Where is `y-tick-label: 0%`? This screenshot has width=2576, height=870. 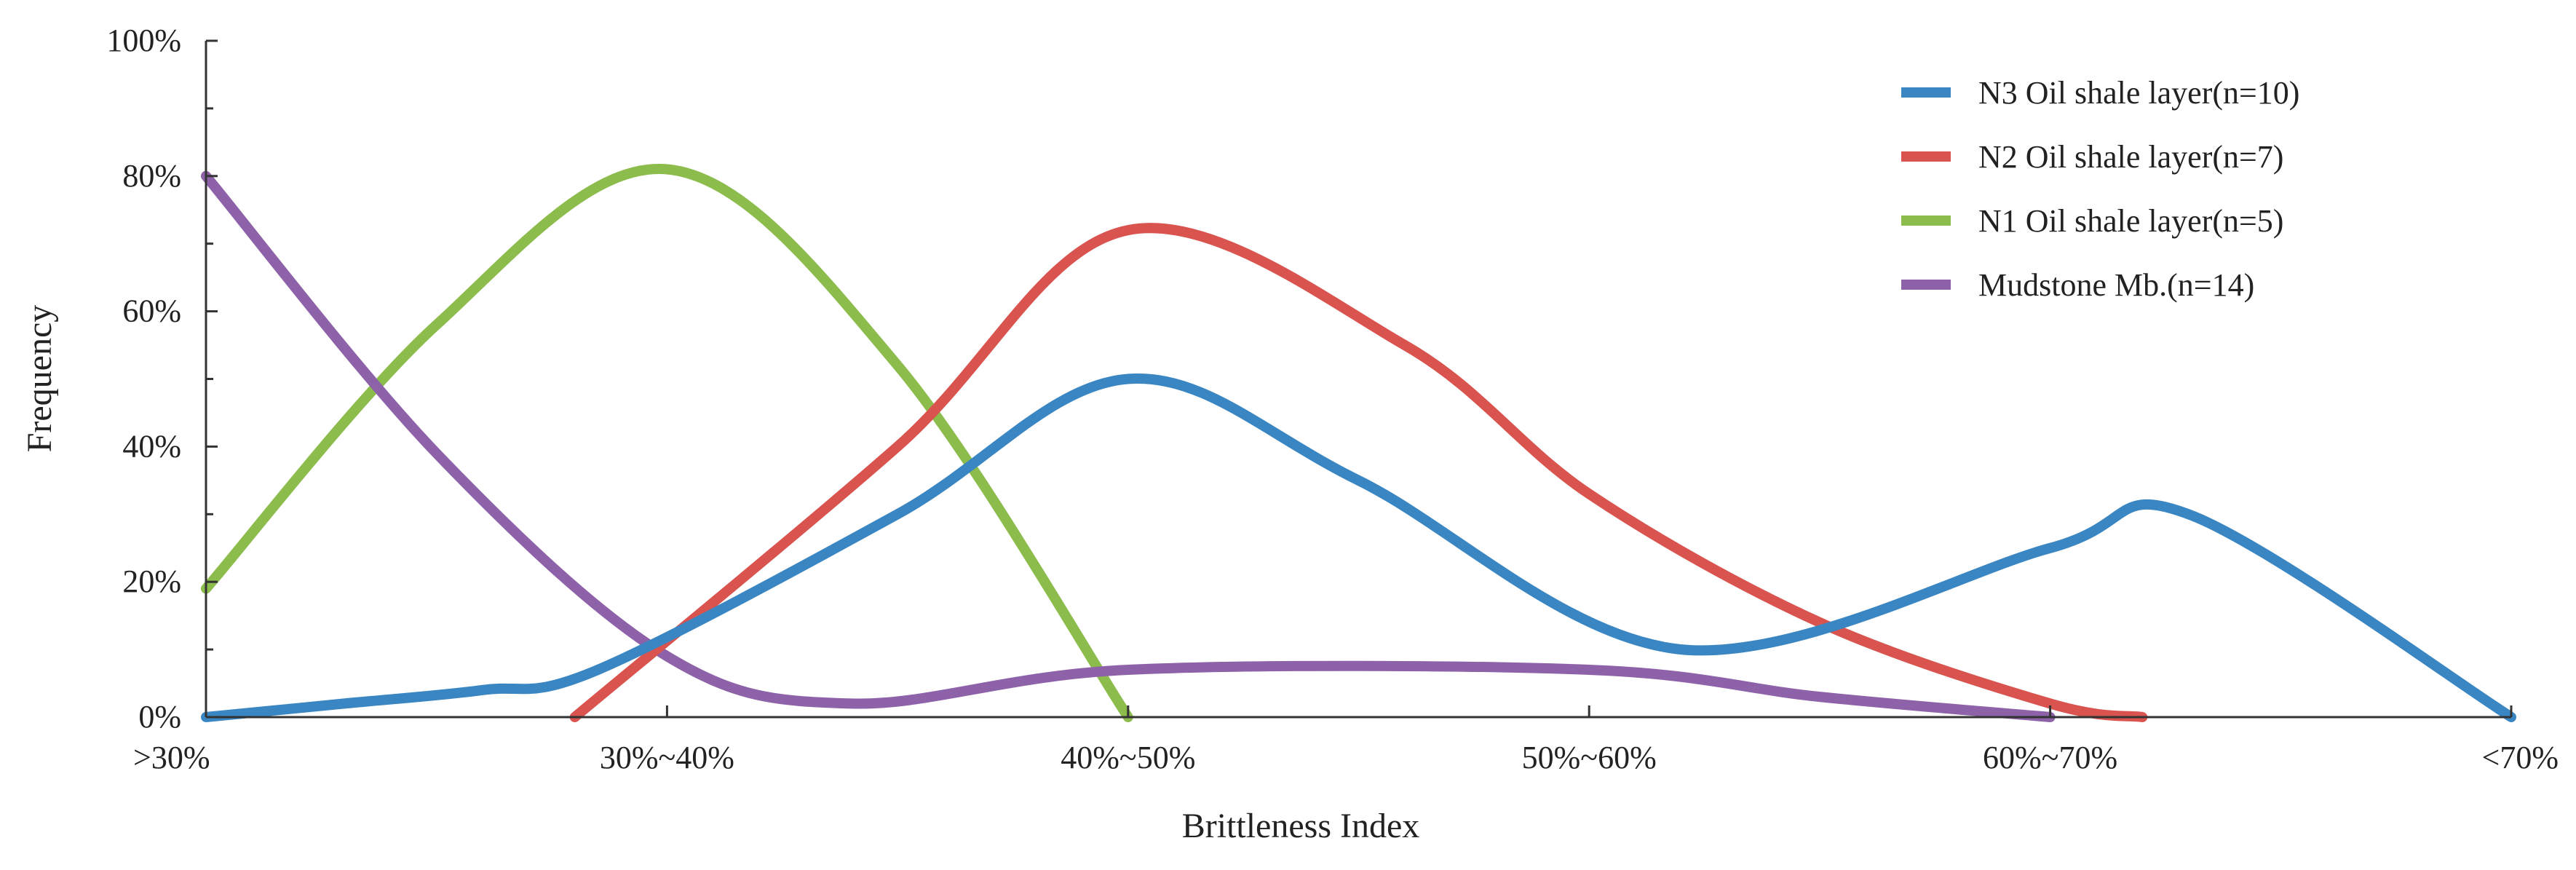
y-tick-label: 0% is located at coordinates (159, 717).